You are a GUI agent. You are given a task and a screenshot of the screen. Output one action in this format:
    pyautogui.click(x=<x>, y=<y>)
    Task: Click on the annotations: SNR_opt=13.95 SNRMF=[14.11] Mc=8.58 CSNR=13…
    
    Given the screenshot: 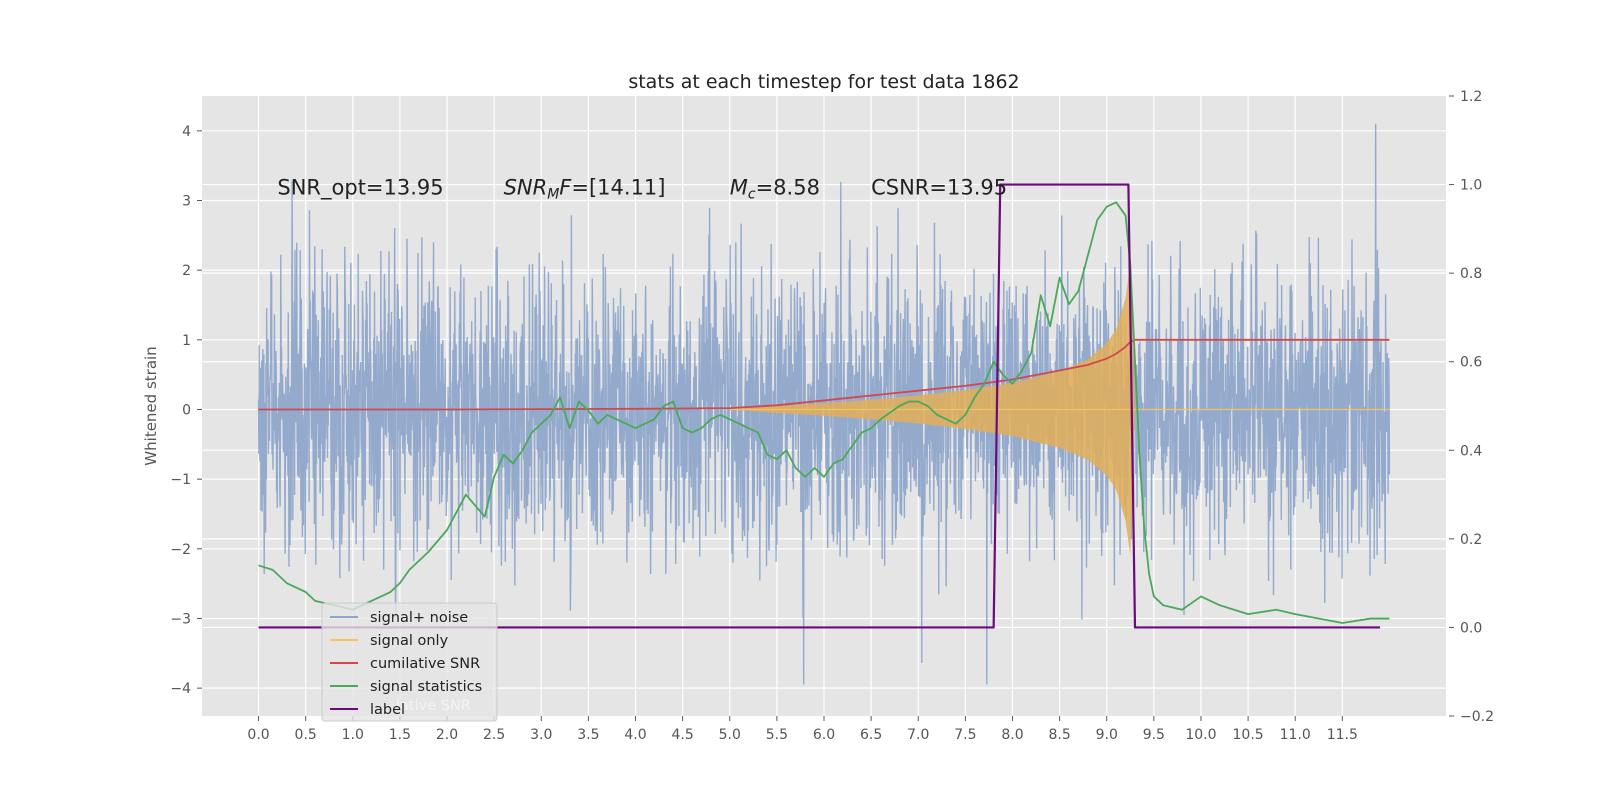 What is the action you would take?
    pyautogui.click(x=642, y=189)
    